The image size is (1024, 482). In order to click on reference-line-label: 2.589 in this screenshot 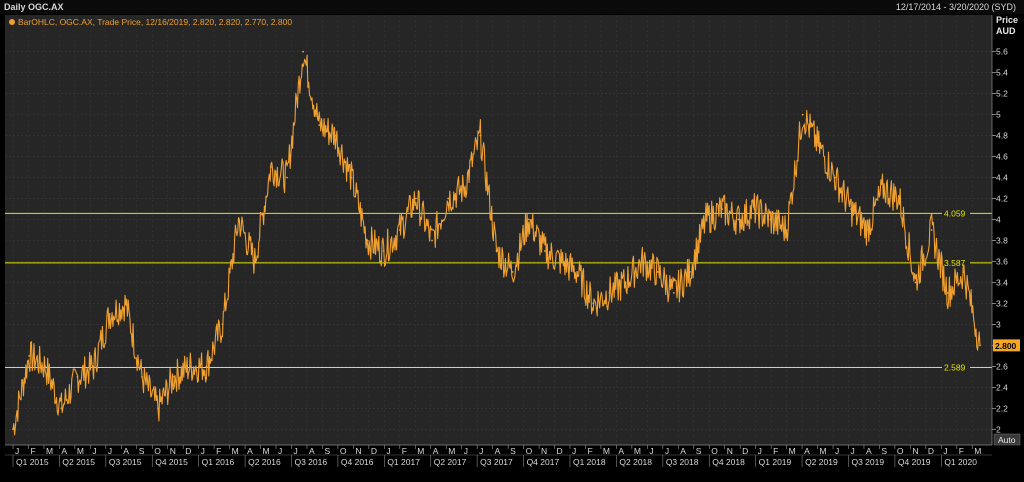, I will do `click(955, 367)`.